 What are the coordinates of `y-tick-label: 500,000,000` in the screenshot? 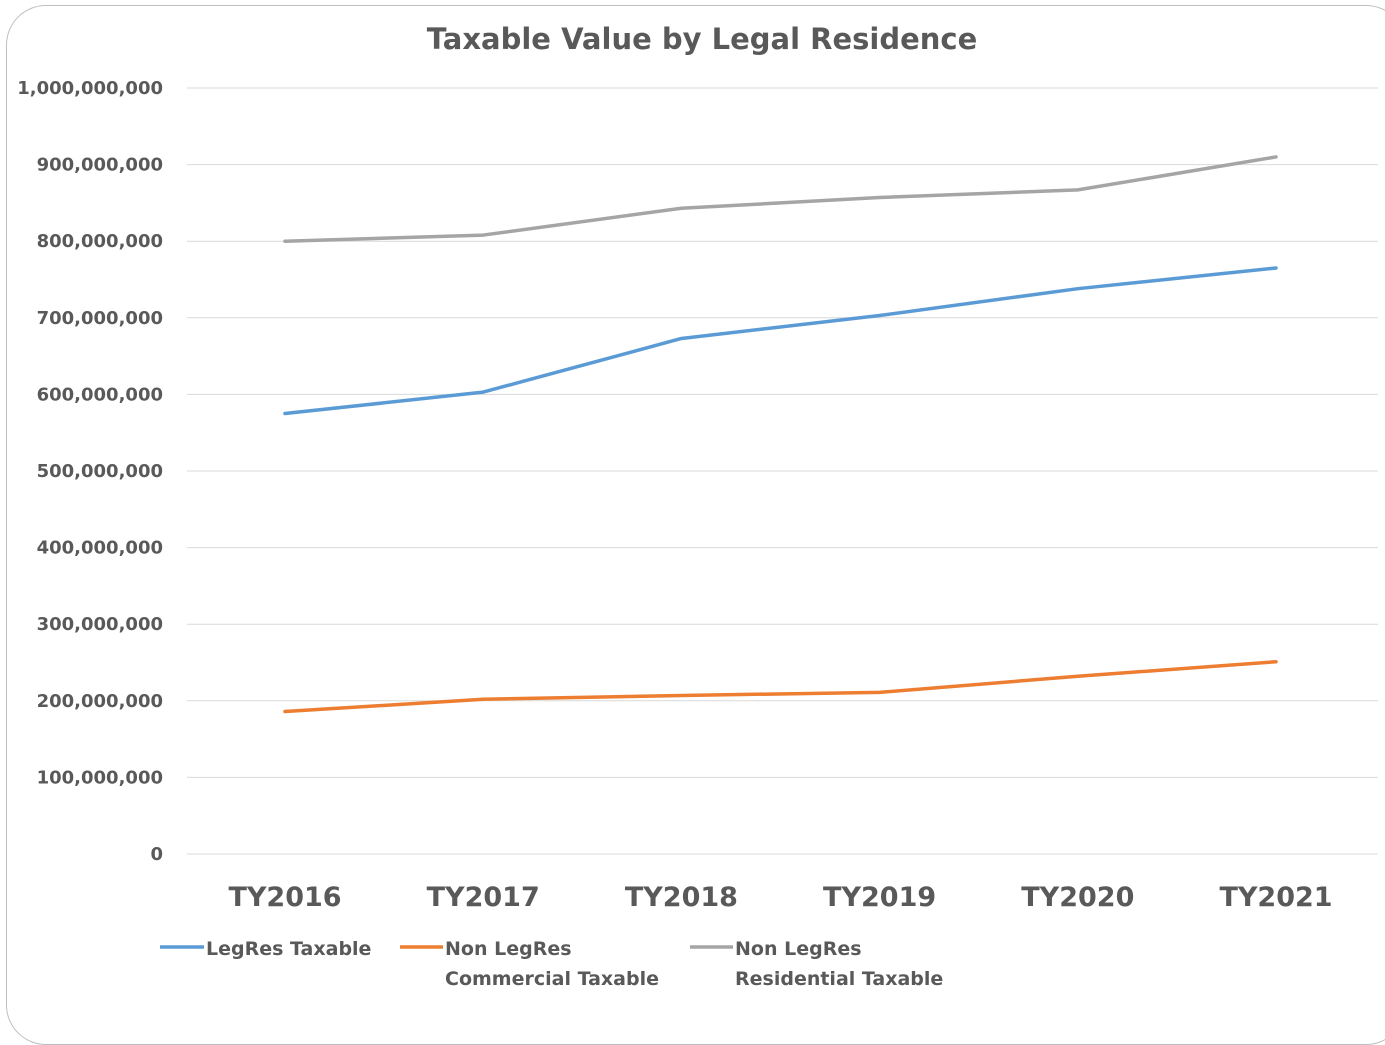 It's located at (100, 471).